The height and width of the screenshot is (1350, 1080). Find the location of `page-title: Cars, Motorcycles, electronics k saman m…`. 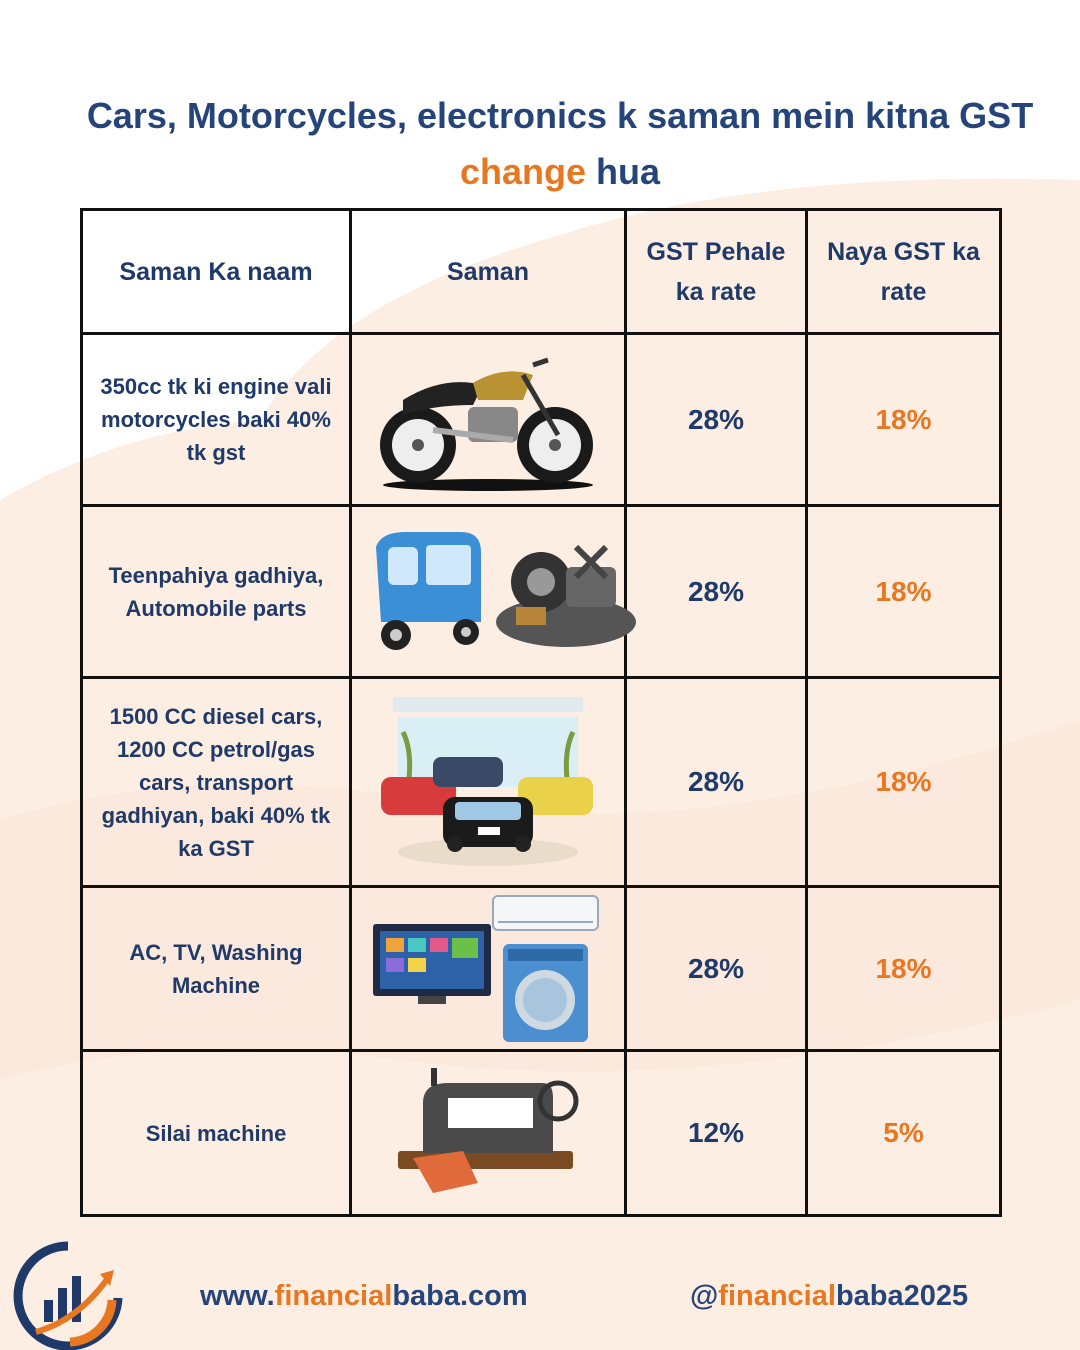

page-title: Cars, Motorcycles, electronics k saman m… is located at coordinates (560, 144).